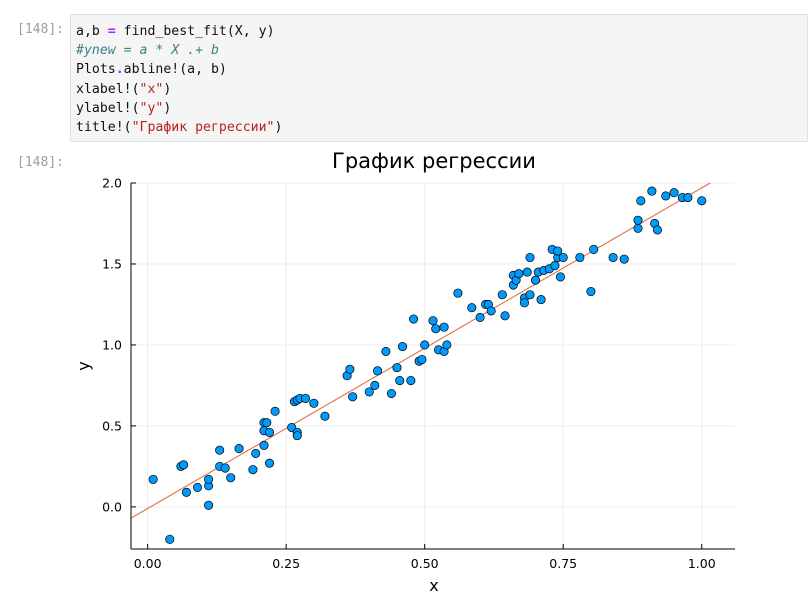  What do you see at coordinates (151, 108) in the screenshot?
I see `code-token: "y"` at bounding box center [151, 108].